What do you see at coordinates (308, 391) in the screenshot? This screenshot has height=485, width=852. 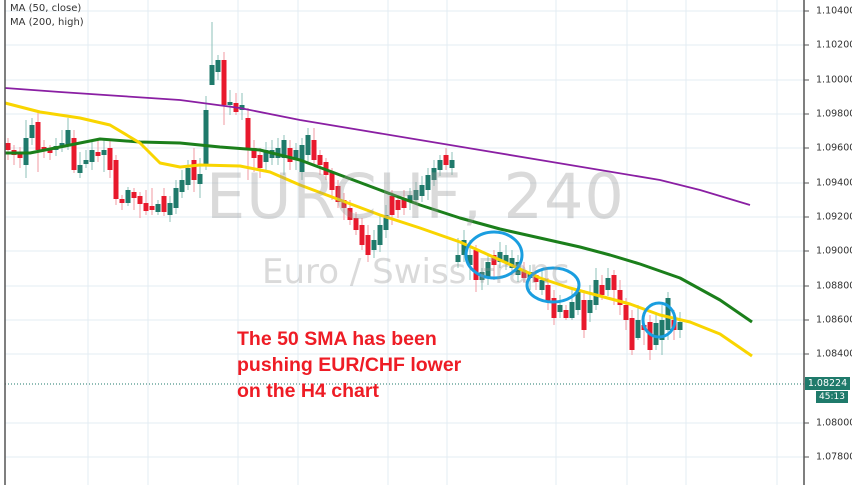 I see `annotation-line-3: on the H4 chart` at bounding box center [308, 391].